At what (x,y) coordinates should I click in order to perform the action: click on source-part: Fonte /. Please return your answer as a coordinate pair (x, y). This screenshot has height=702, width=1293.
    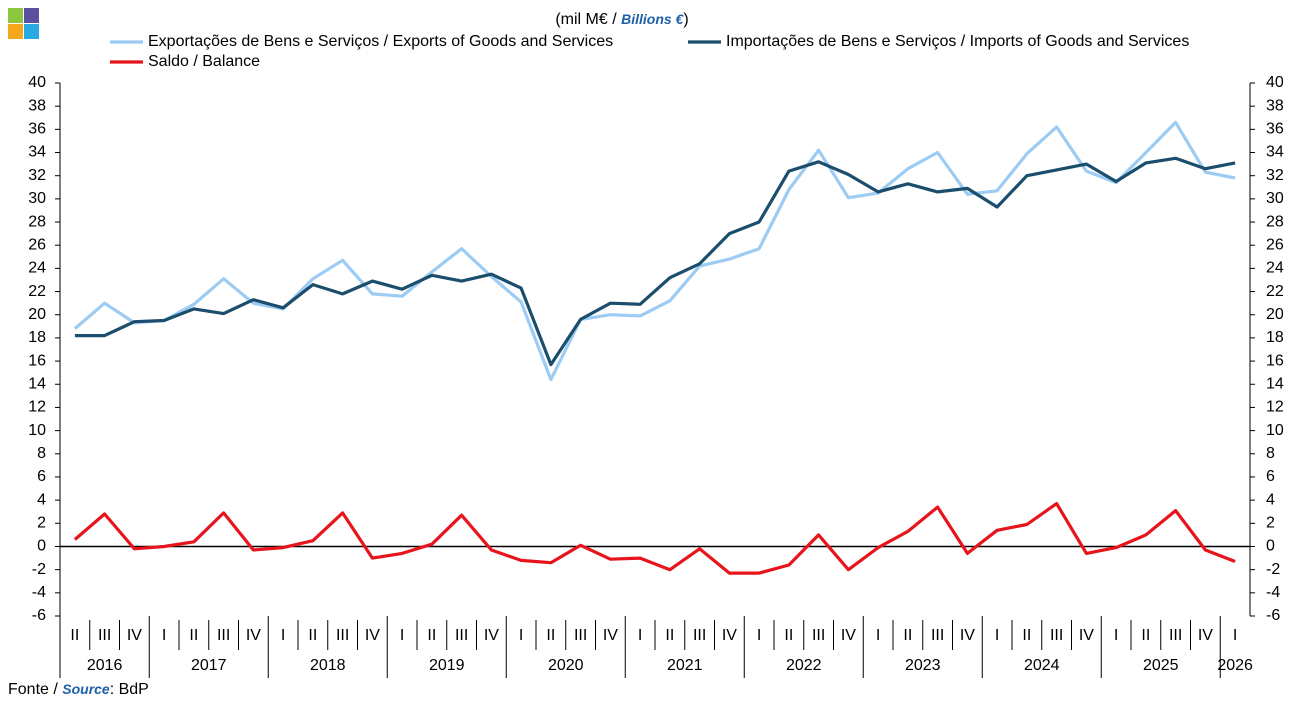
    Looking at the image, I should click on (35, 689).